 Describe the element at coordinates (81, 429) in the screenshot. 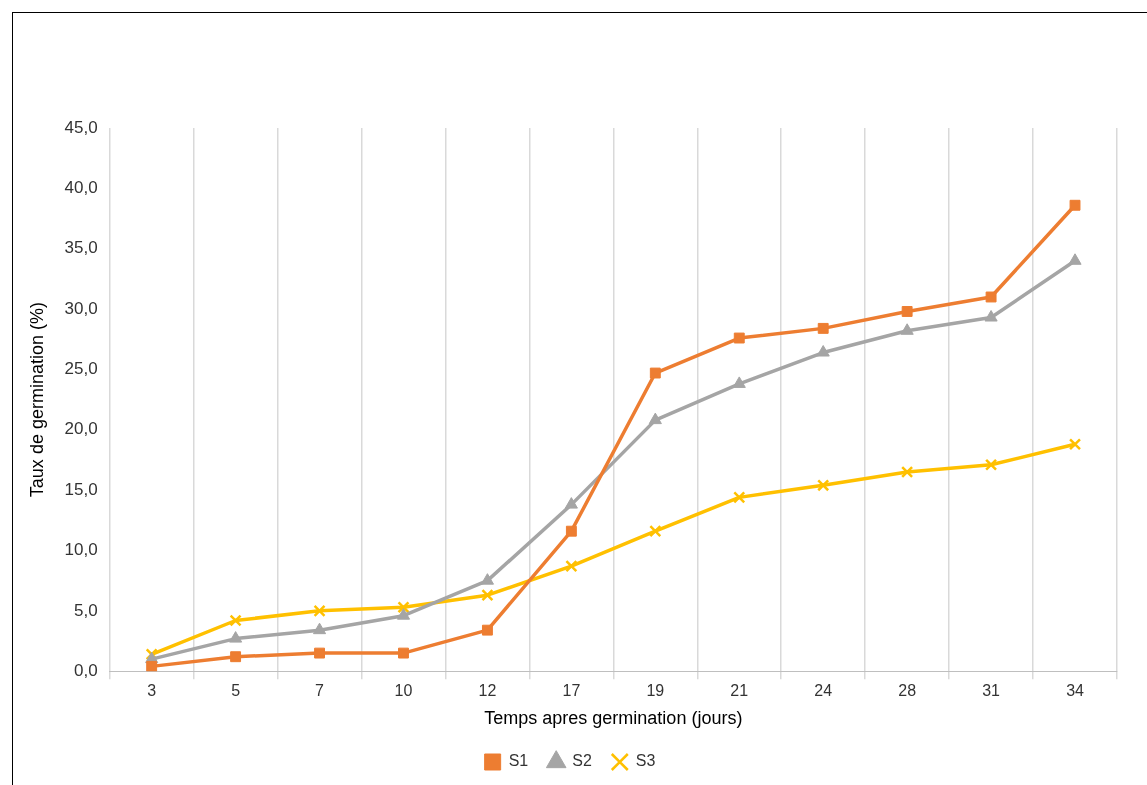

I see `y-tick-label: 20,0` at that location.